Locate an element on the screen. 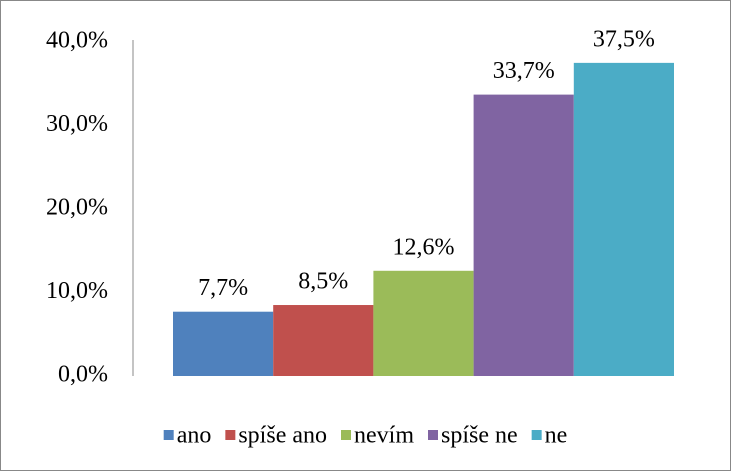 The width and height of the screenshot is (731, 471). legend-label: ano is located at coordinates (194, 436).